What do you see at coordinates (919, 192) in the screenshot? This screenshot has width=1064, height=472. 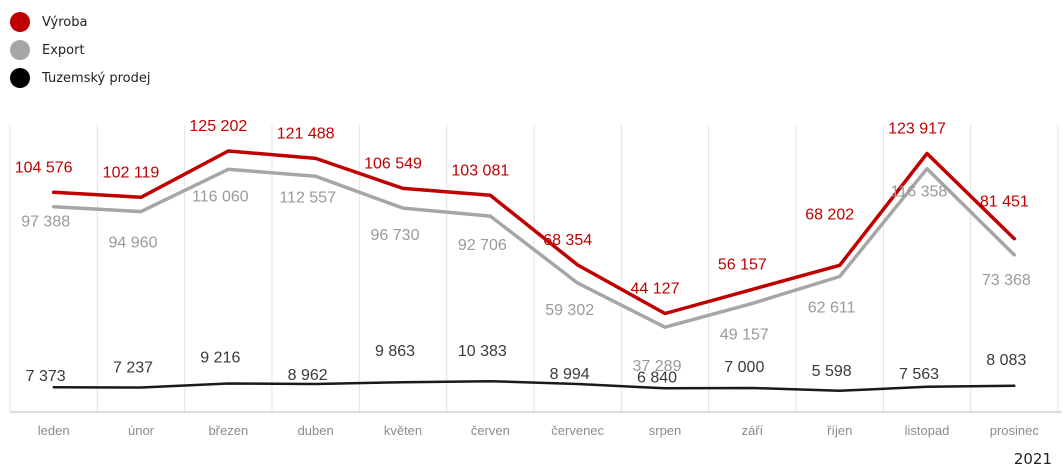 I see `data-label-1-10: 116 358` at bounding box center [919, 192].